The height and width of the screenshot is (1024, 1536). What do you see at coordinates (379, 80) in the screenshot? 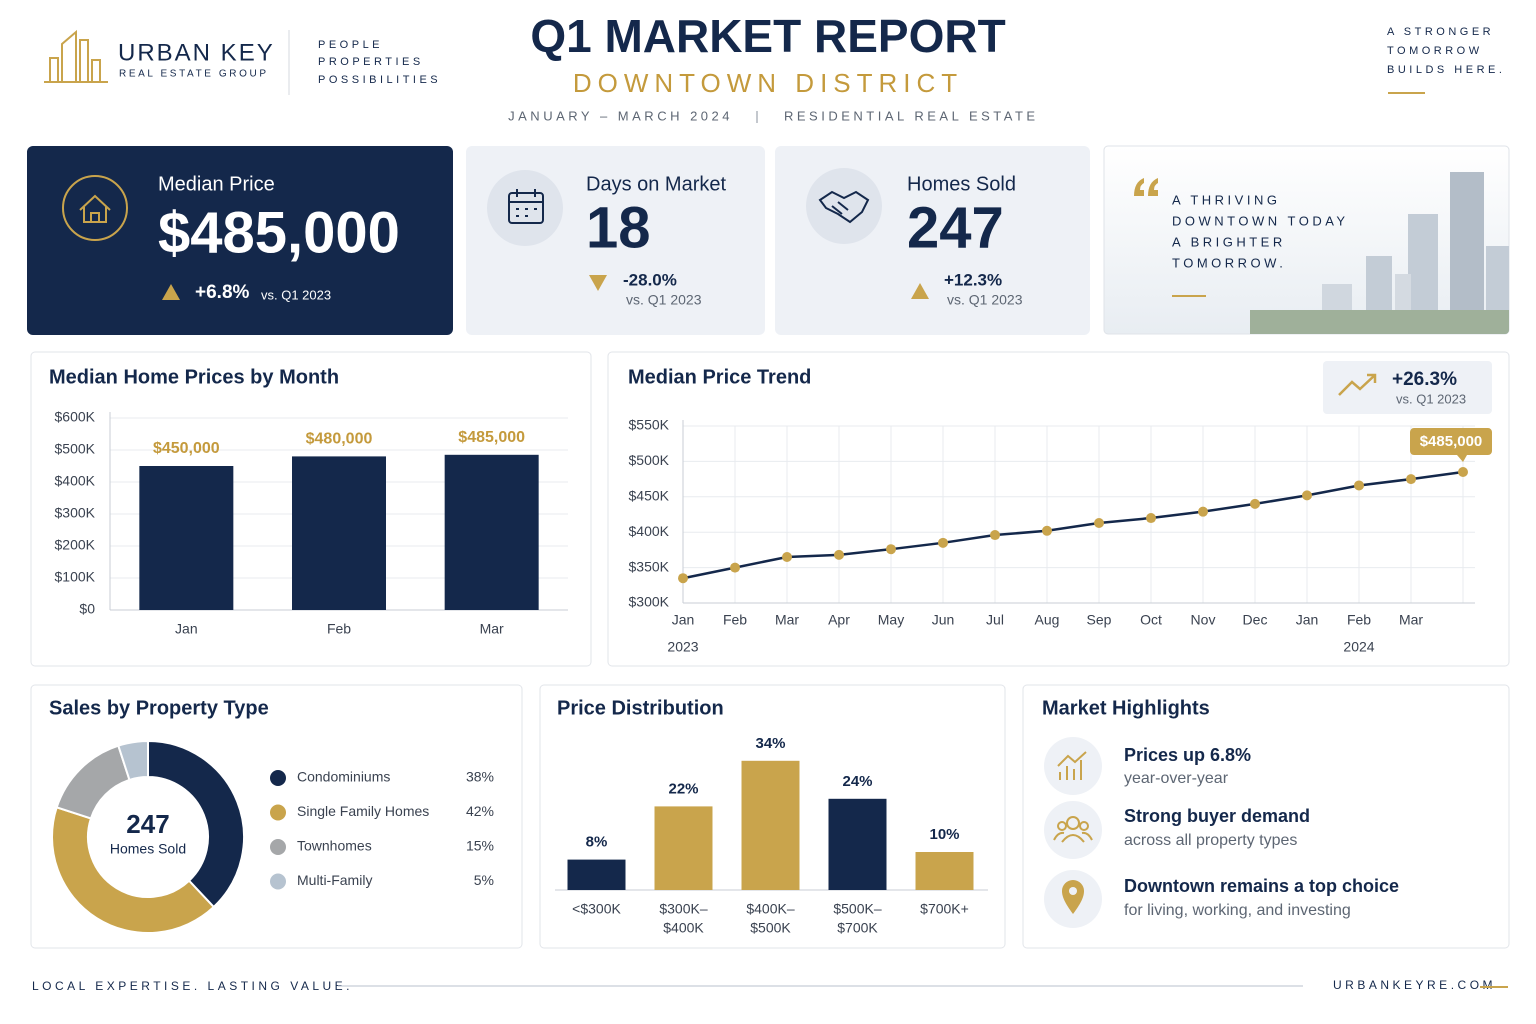
I see `tagline: POSSIBILITIES` at bounding box center [379, 80].